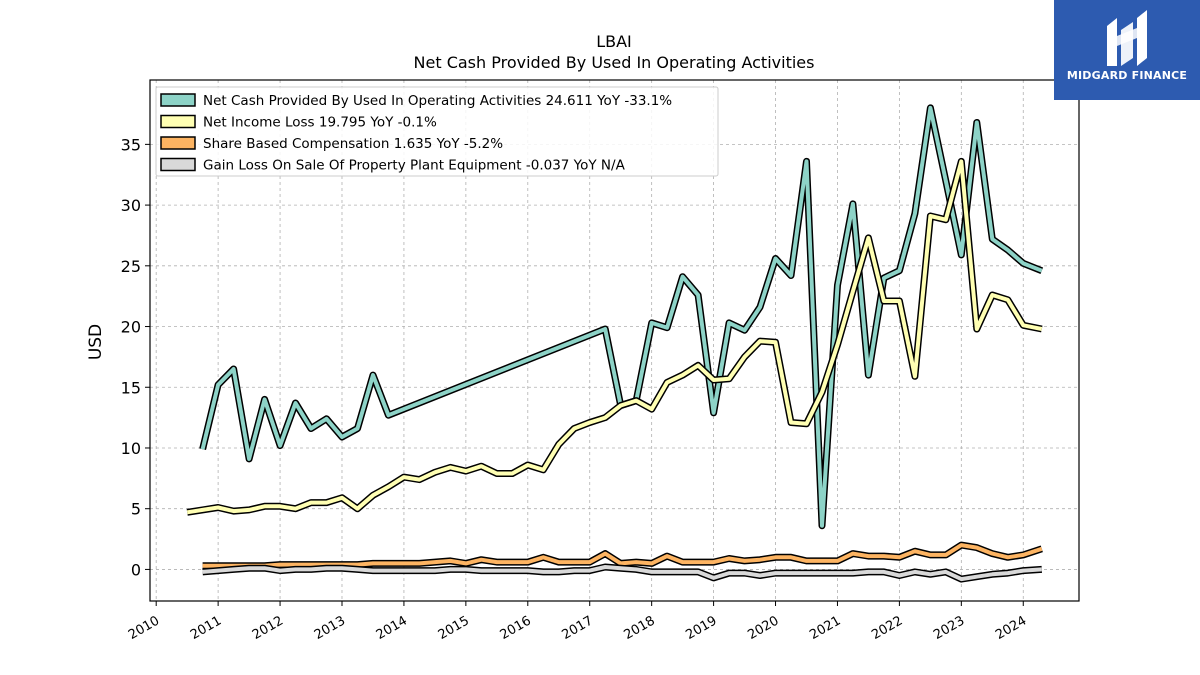  What do you see at coordinates (578, 628) in the screenshot?
I see `x-tick-label: 2017` at bounding box center [578, 628].